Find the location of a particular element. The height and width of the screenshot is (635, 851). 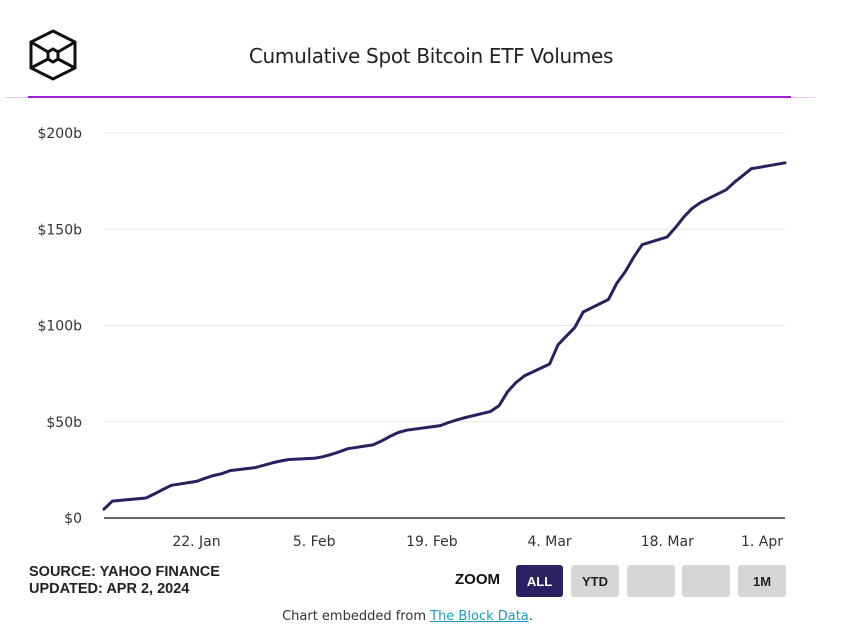

x-tick-label: 22. Jan is located at coordinates (196, 542).